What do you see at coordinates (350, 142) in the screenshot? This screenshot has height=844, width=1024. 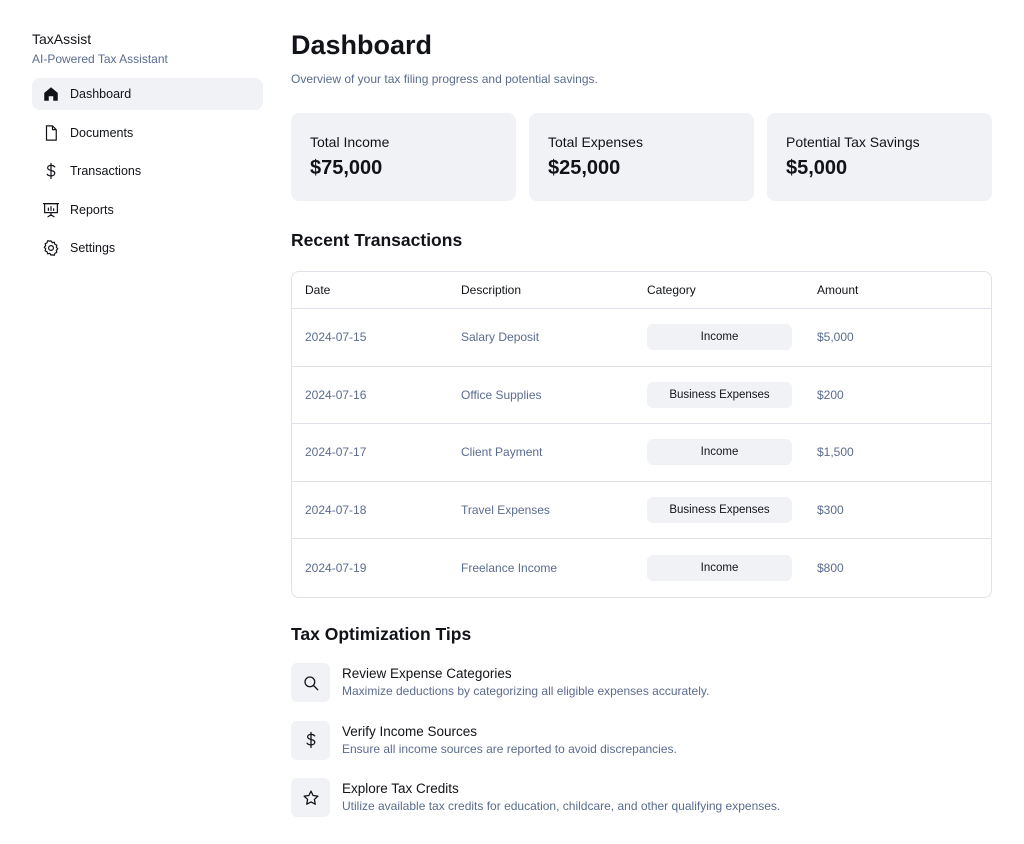 I see `stat-label: Total Income` at bounding box center [350, 142].